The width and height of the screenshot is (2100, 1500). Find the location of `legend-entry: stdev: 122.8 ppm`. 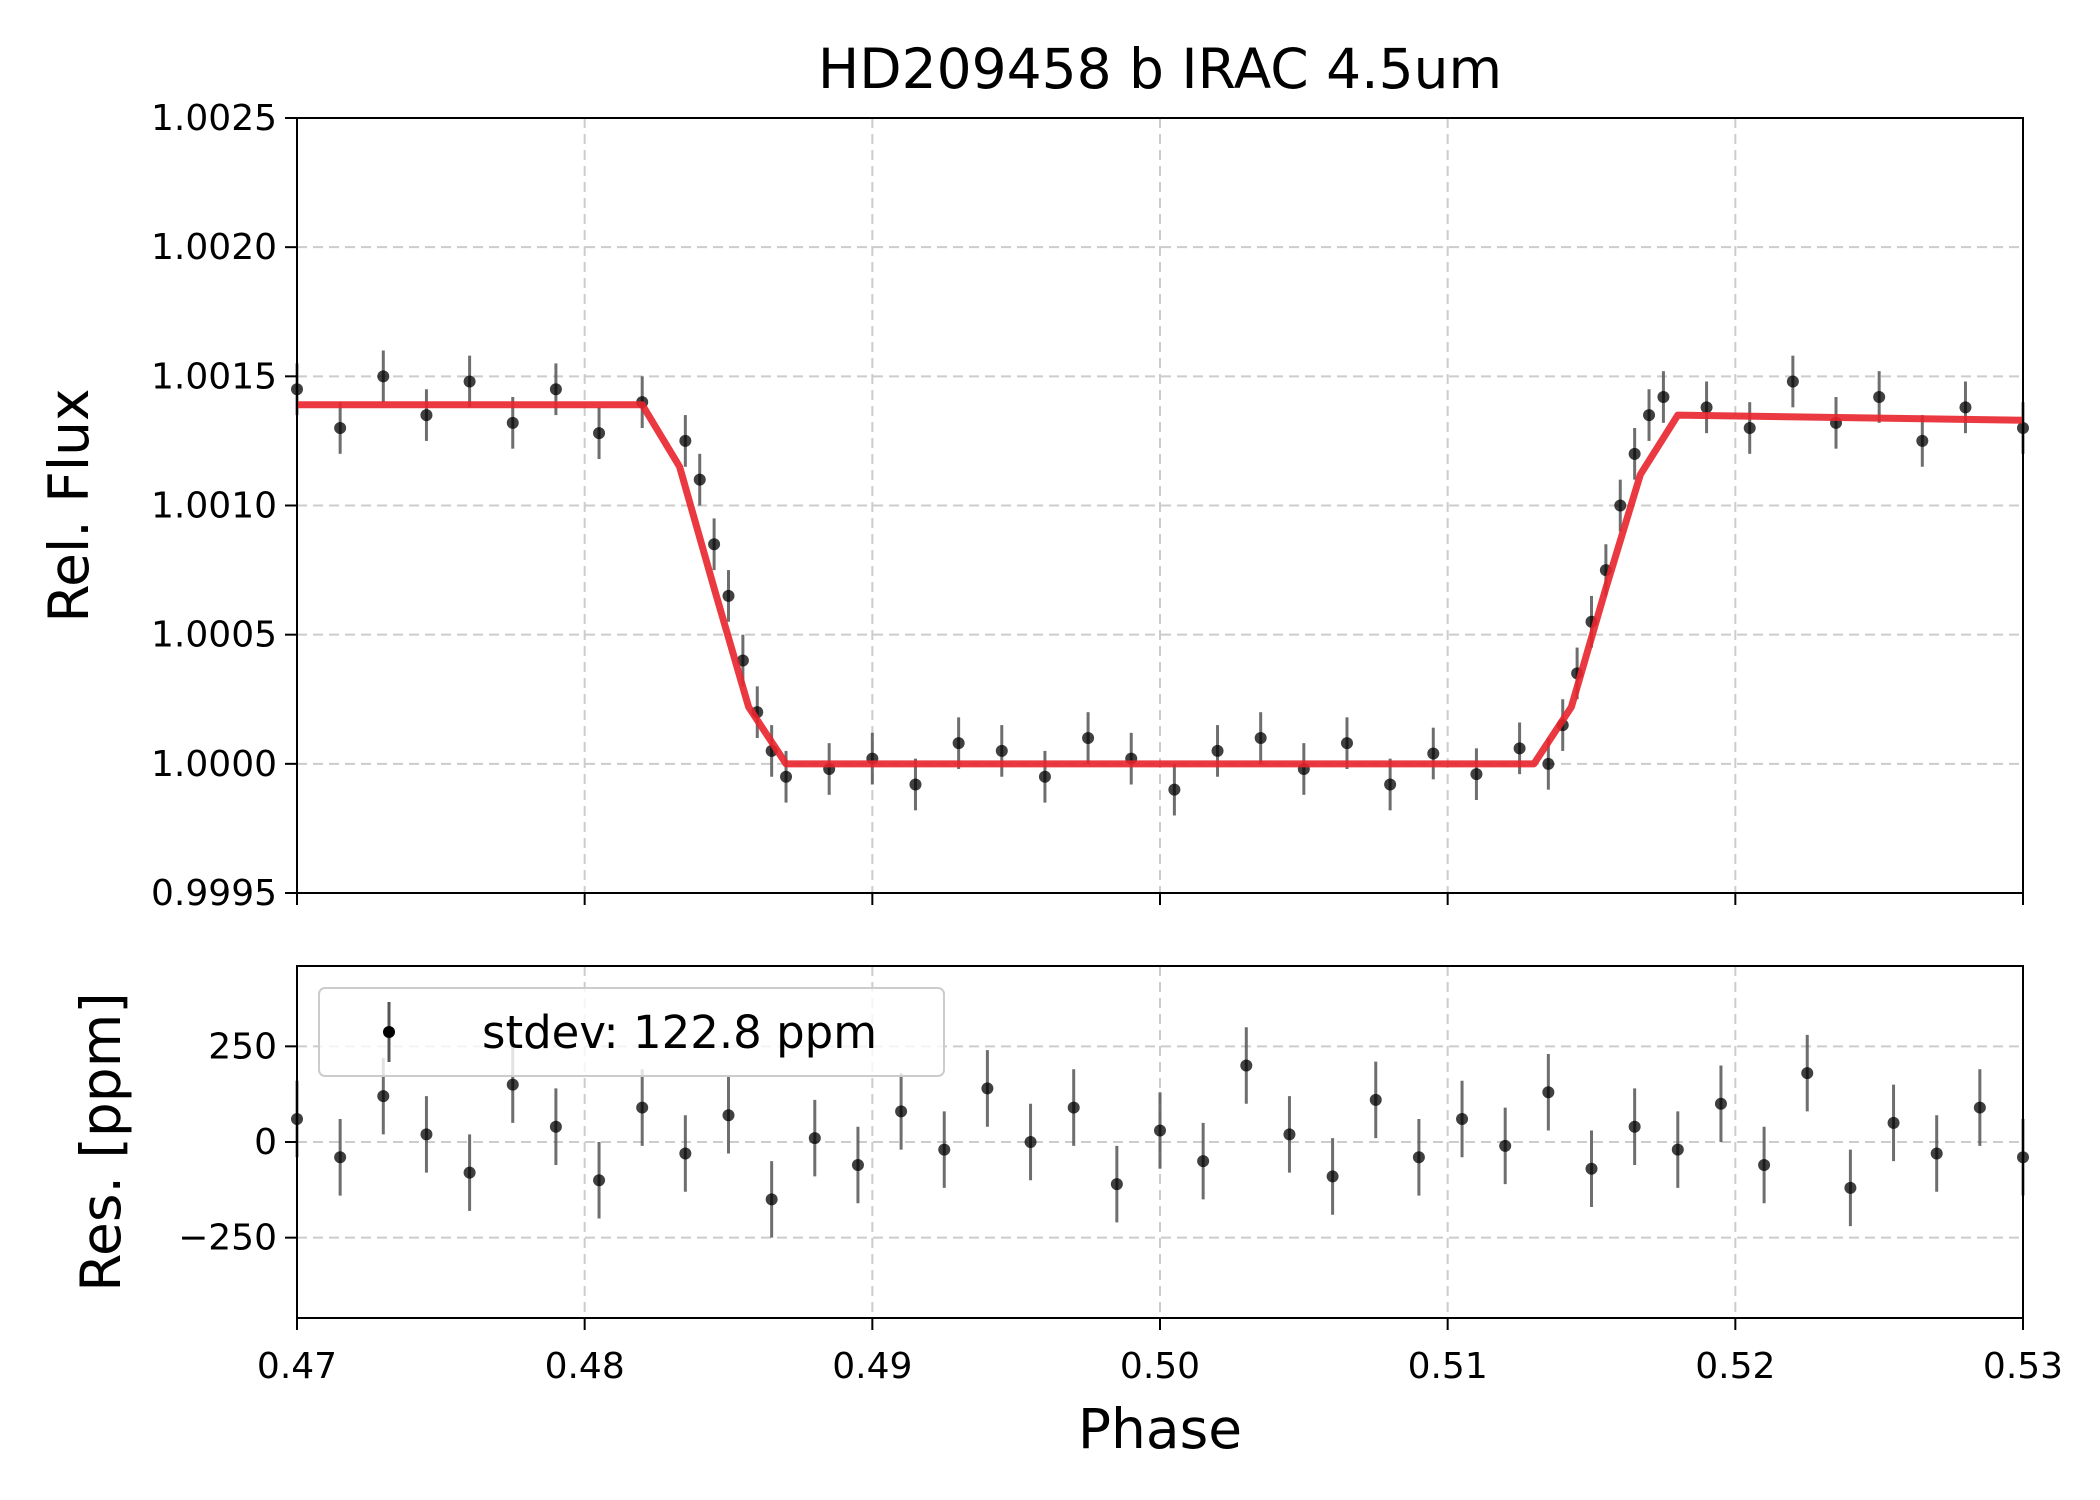

legend-entry: stdev: 122.8 ppm is located at coordinates (679, 1032).